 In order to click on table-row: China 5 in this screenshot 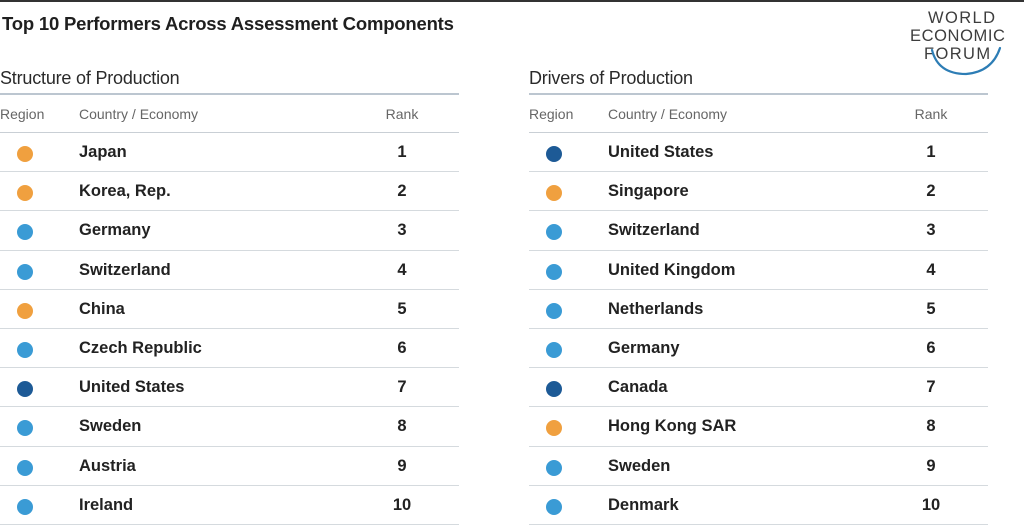, I will do `click(229, 309)`.